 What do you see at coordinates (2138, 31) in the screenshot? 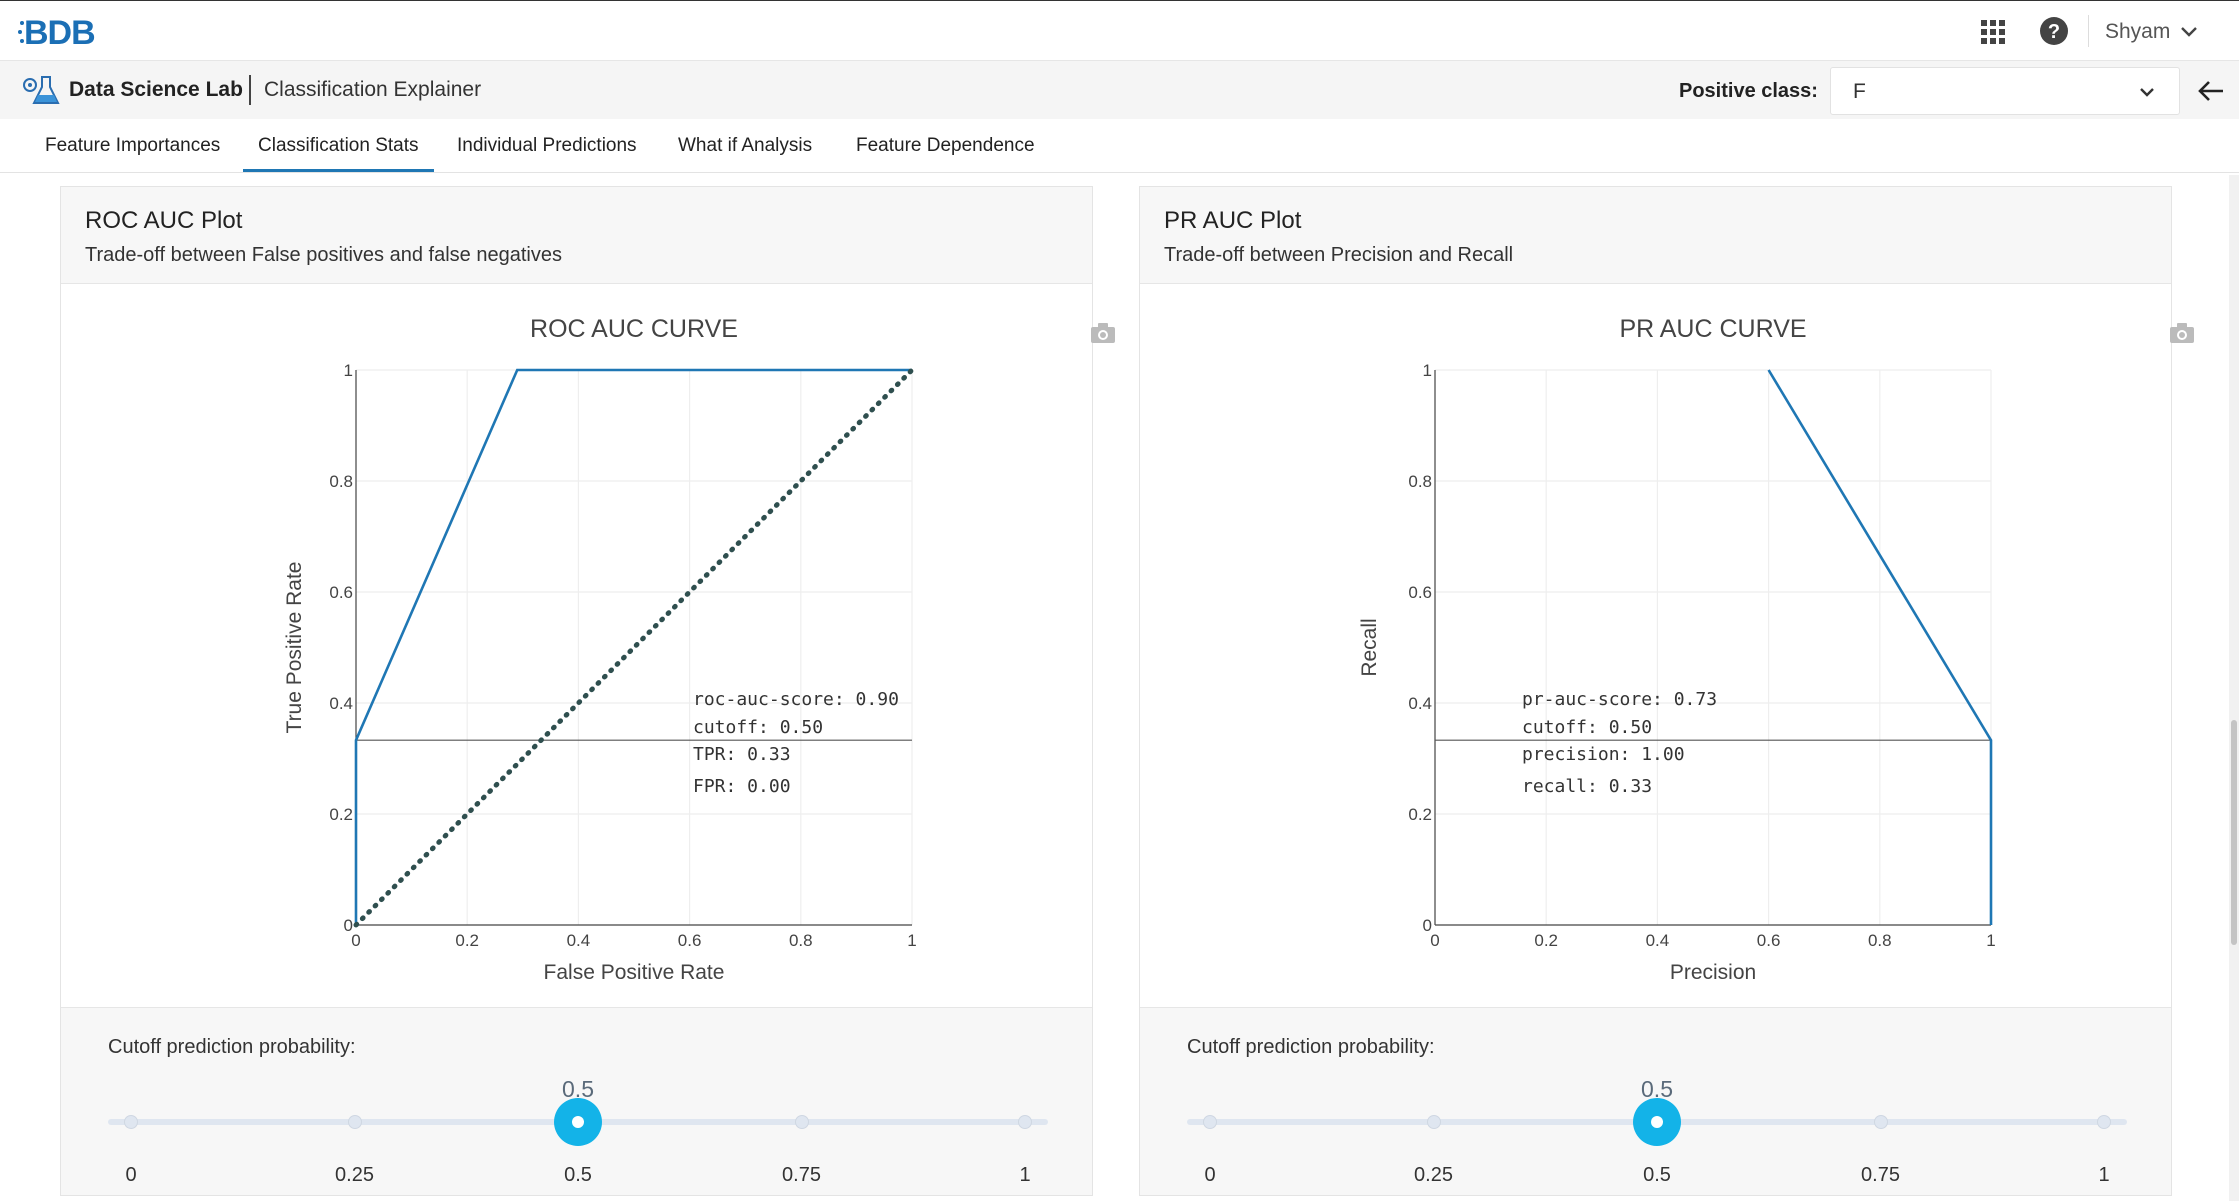
I see `user-name: Shyam` at bounding box center [2138, 31].